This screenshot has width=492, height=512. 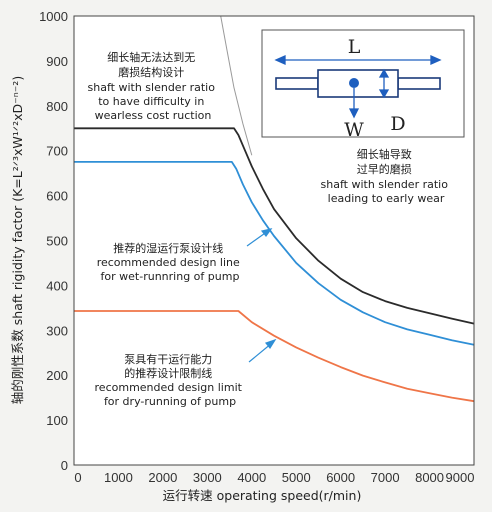 What do you see at coordinates (57, 61) in the screenshot?
I see `y-tick-label: 900` at bounding box center [57, 61].